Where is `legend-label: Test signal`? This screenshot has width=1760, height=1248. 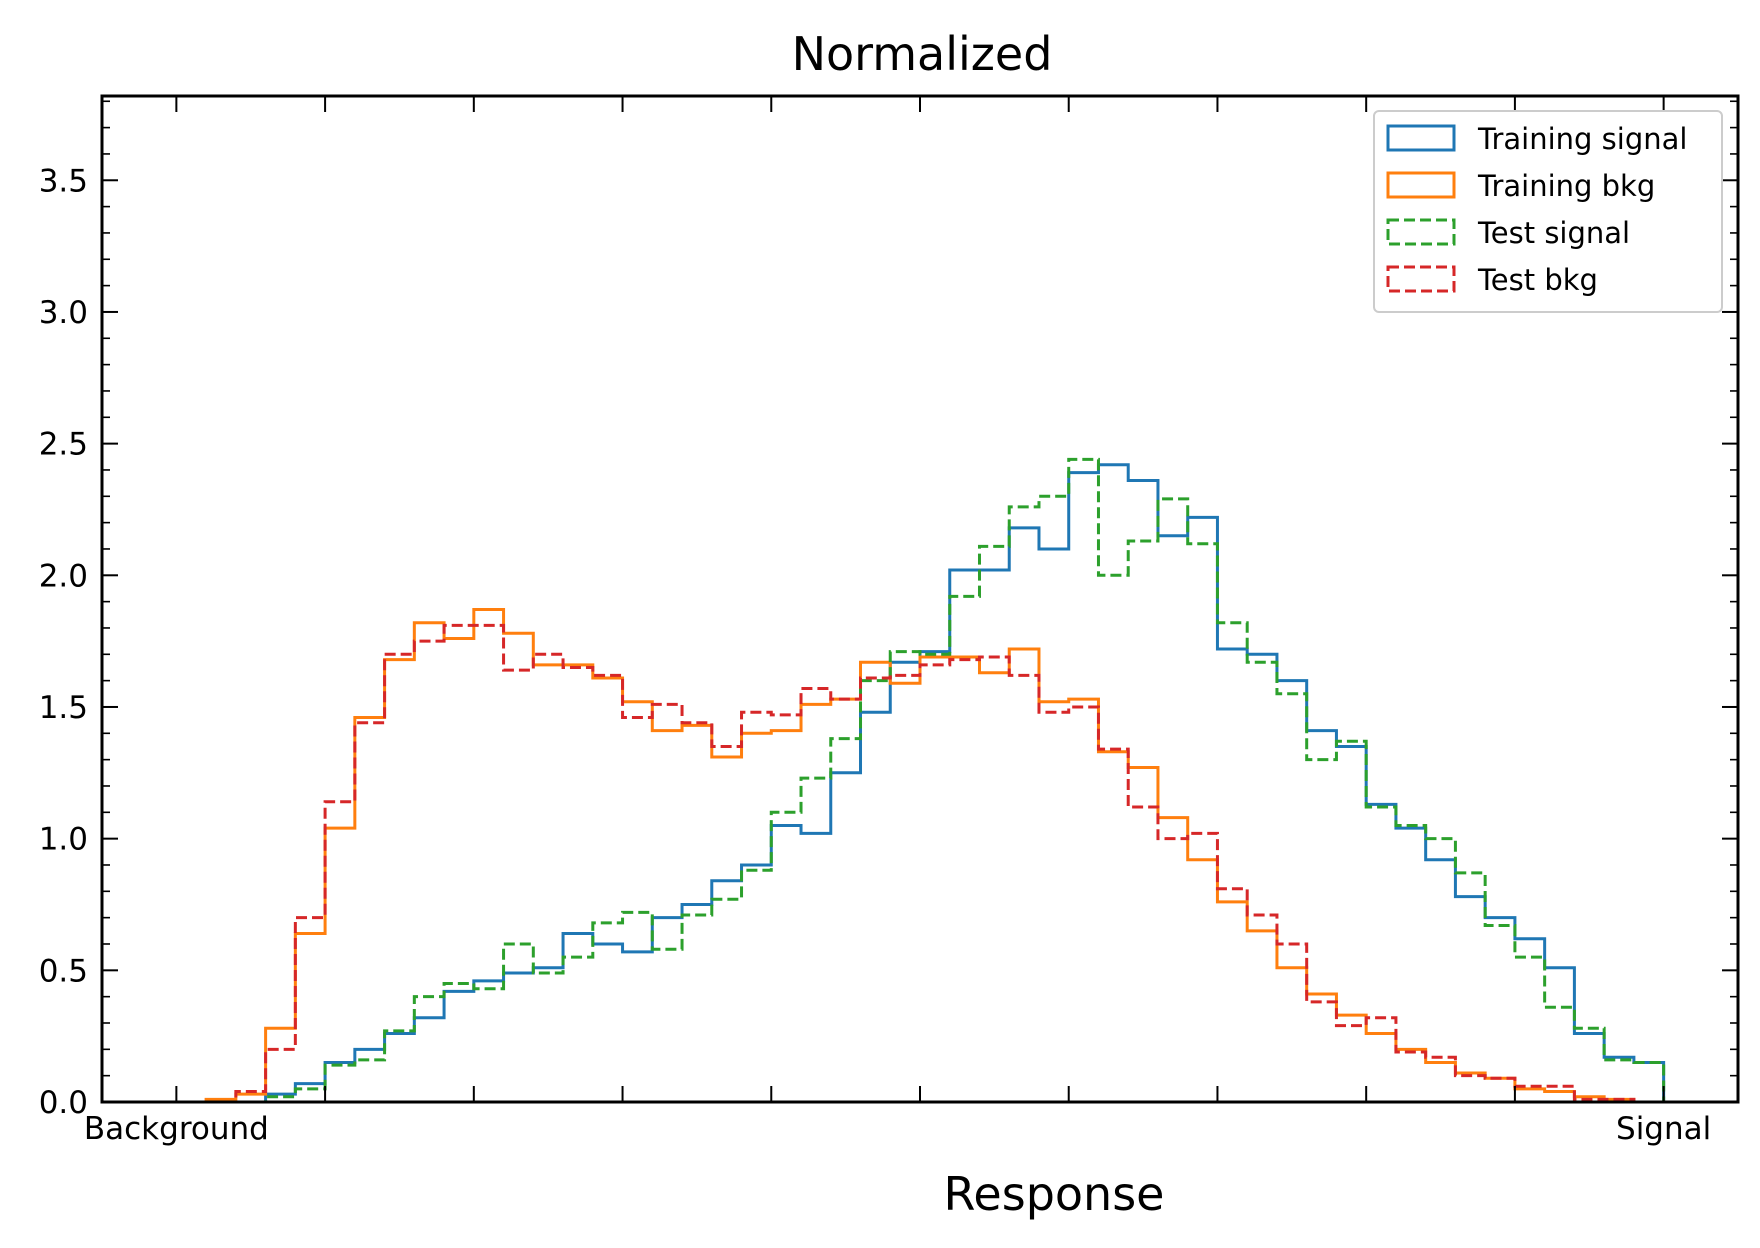 legend-label: Test signal is located at coordinates (1553, 233).